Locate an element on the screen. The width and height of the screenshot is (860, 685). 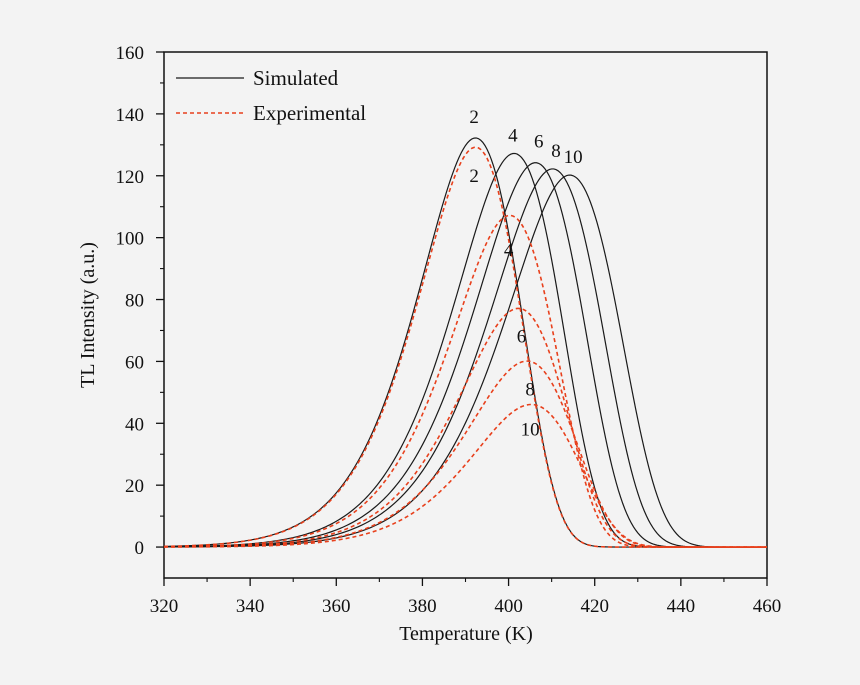
x-tick-label: 360 is located at coordinates (336, 606).